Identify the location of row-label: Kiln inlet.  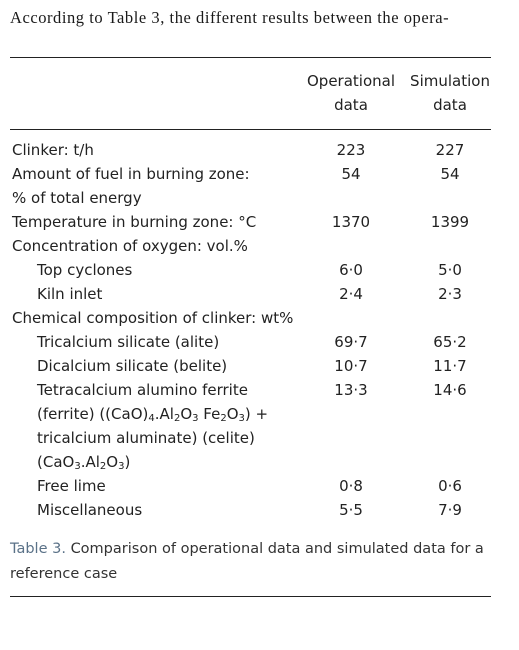
(70, 294).